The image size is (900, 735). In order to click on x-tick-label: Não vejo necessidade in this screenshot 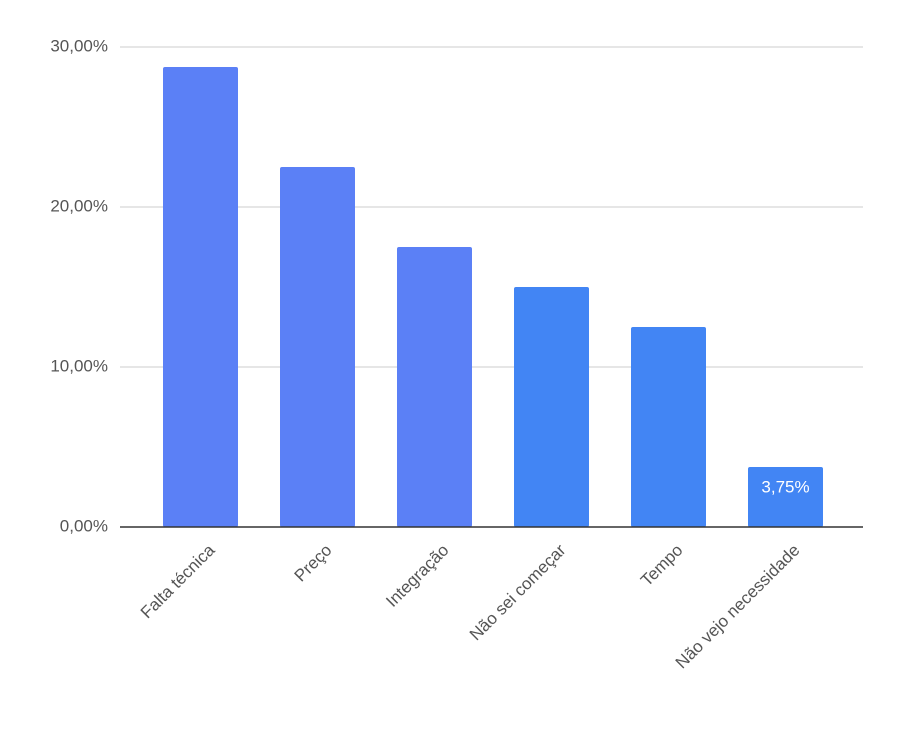, I will do `click(738, 607)`.